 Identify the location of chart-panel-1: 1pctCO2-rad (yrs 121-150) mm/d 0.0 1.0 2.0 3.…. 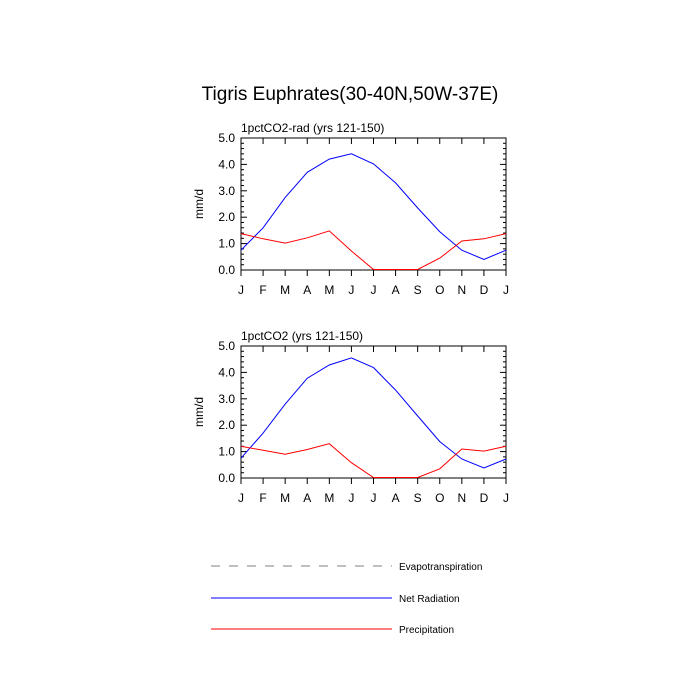
(350, 209).